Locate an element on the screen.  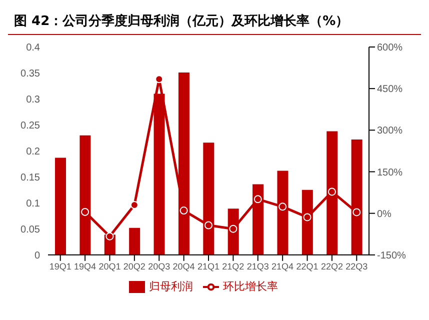
y2-tick-label: 600% is located at coordinates (390, 48).